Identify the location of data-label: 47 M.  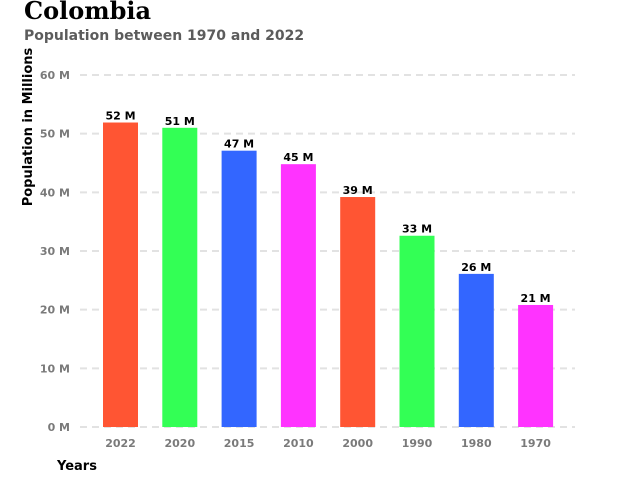
(239, 144).